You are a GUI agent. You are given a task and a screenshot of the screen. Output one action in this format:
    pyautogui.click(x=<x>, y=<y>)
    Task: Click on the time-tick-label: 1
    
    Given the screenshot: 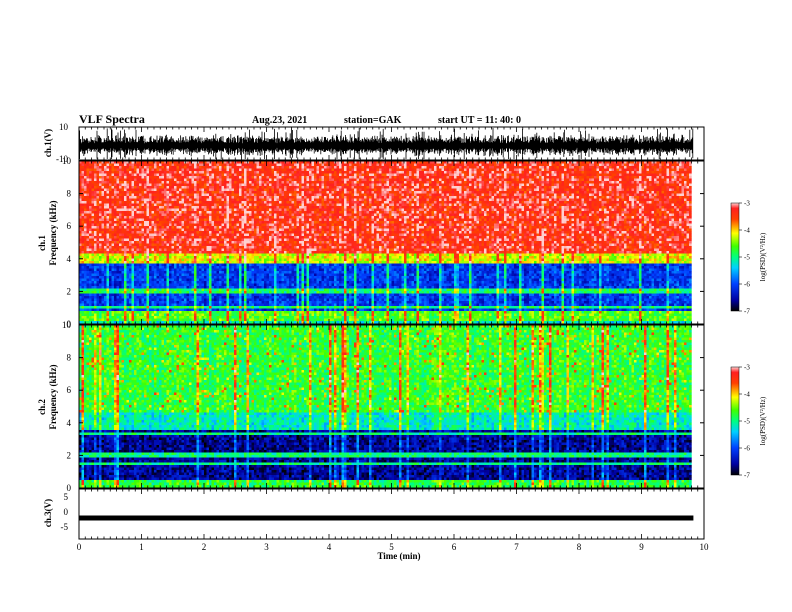 What is the action you would take?
    pyautogui.click(x=141, y=547)
    